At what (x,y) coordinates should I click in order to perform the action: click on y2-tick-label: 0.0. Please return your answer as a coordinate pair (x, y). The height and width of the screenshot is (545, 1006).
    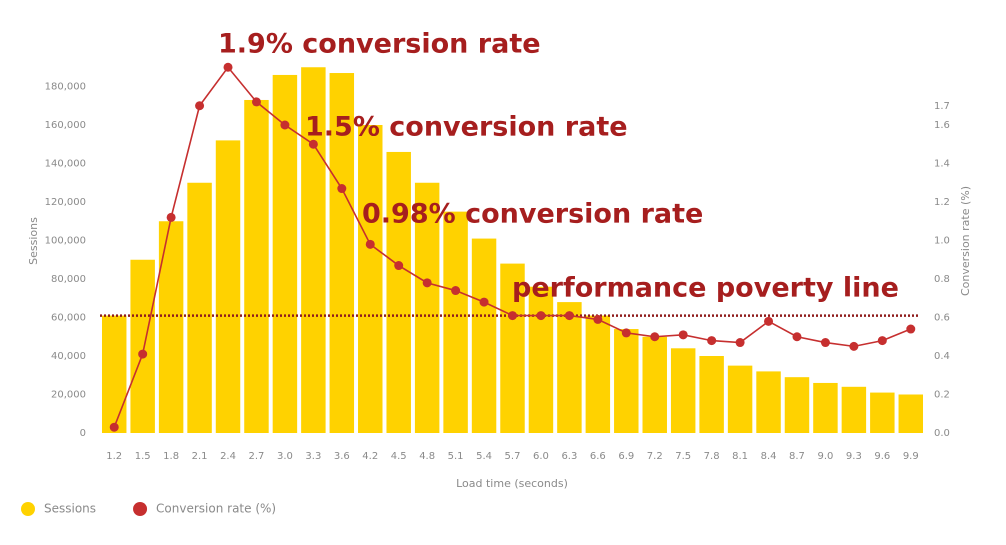
    Looking at the image, I should click on (942, 433).